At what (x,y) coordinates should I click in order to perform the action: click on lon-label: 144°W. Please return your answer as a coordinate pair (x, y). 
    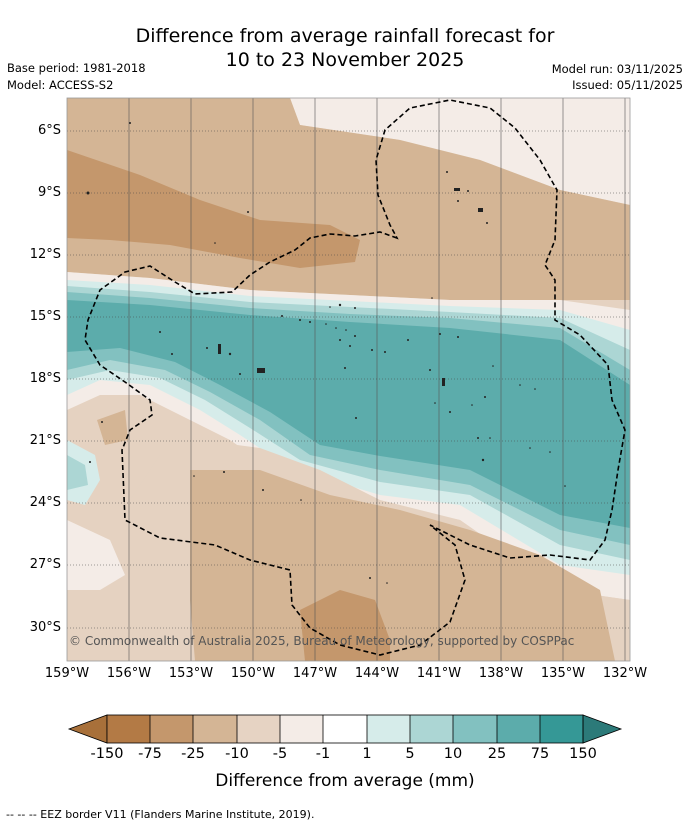
    Looking at the image, I should click on (377, 673).